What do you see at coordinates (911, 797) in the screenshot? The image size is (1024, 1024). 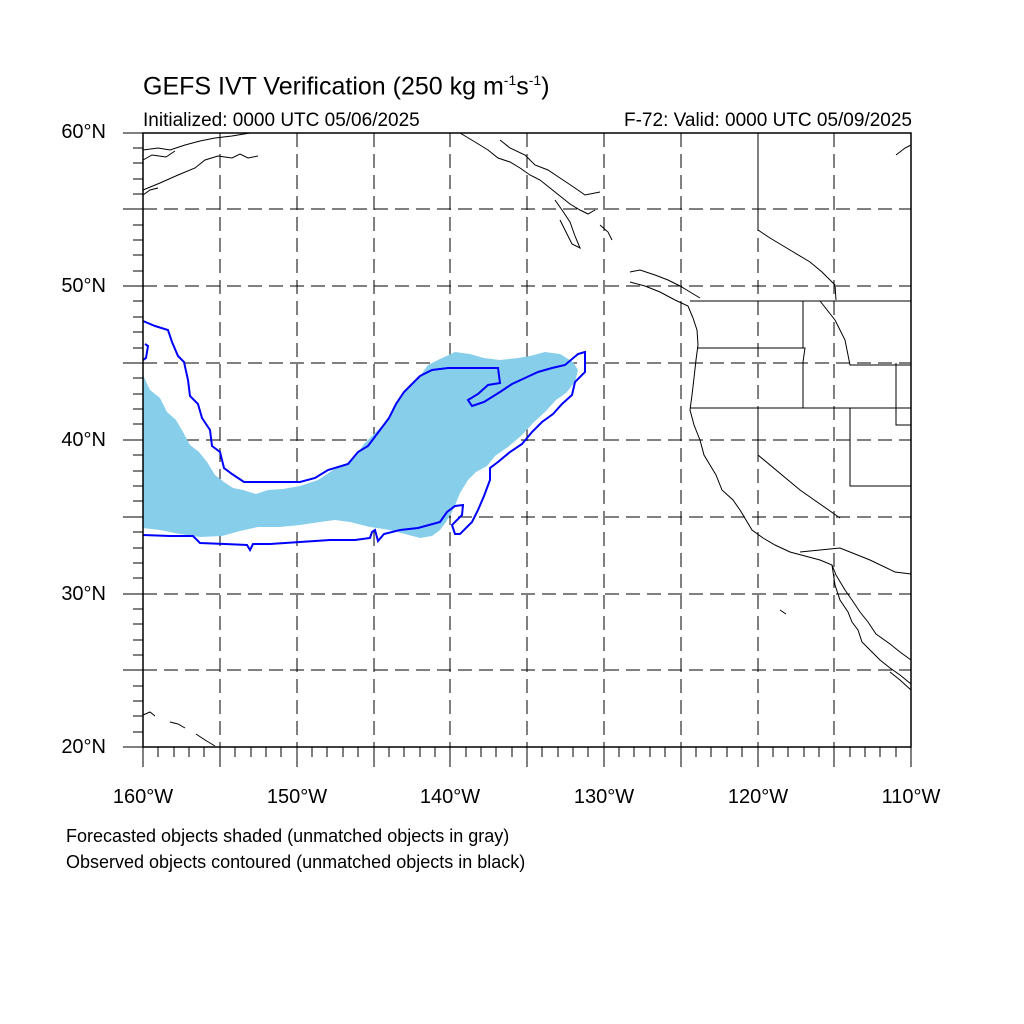 I see `lon-label-110w: 110°W` at bounding box center [911, 797].